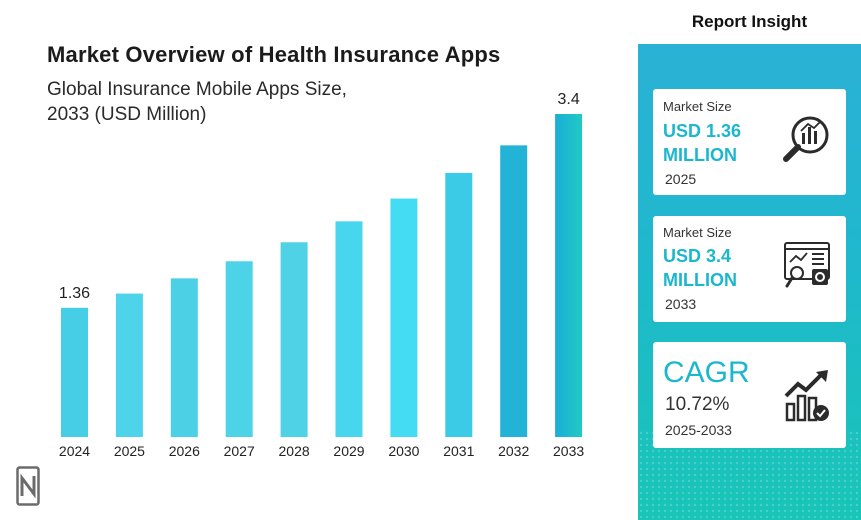 This screenshot has height=520, width=861. What do you see at coordinates (348, 451) in the screenshot?
I see `x-tick-label-2029: 2029` at bounding box center [348, 451].